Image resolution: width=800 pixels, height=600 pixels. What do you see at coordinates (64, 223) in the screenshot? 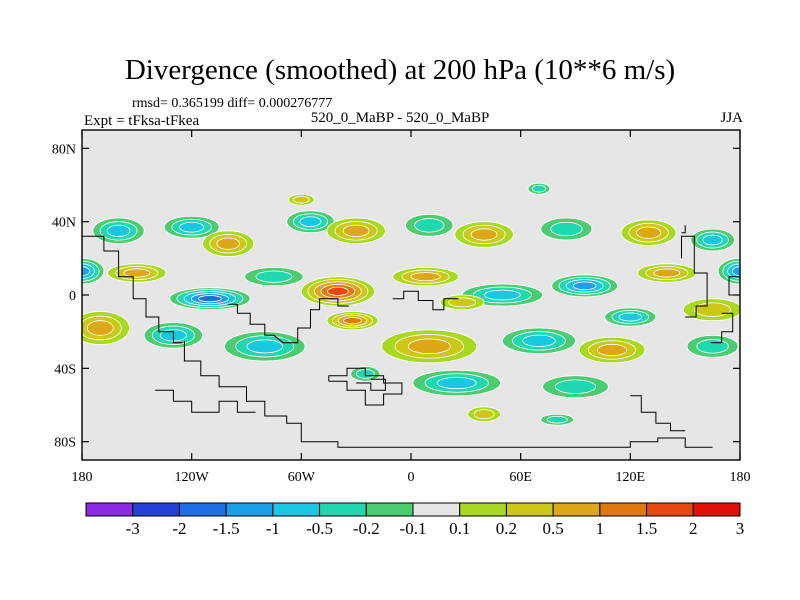
I see `y-tick-label-1: 40N` at bounding box center [64, 223].